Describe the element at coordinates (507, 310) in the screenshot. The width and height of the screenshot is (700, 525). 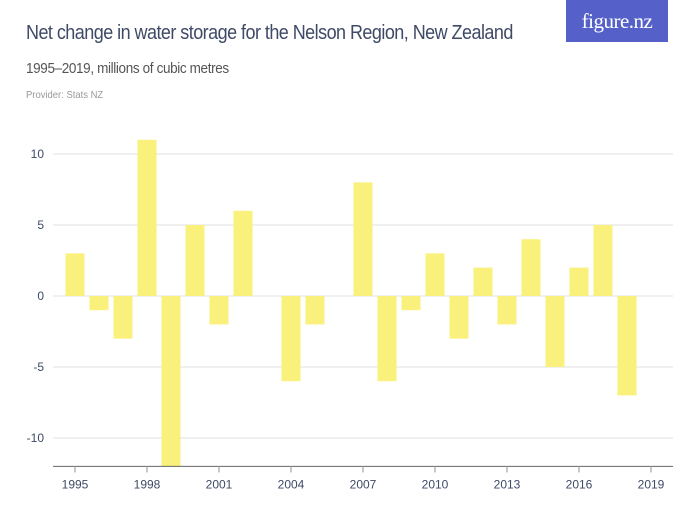
I see `bar-2013` at that location.